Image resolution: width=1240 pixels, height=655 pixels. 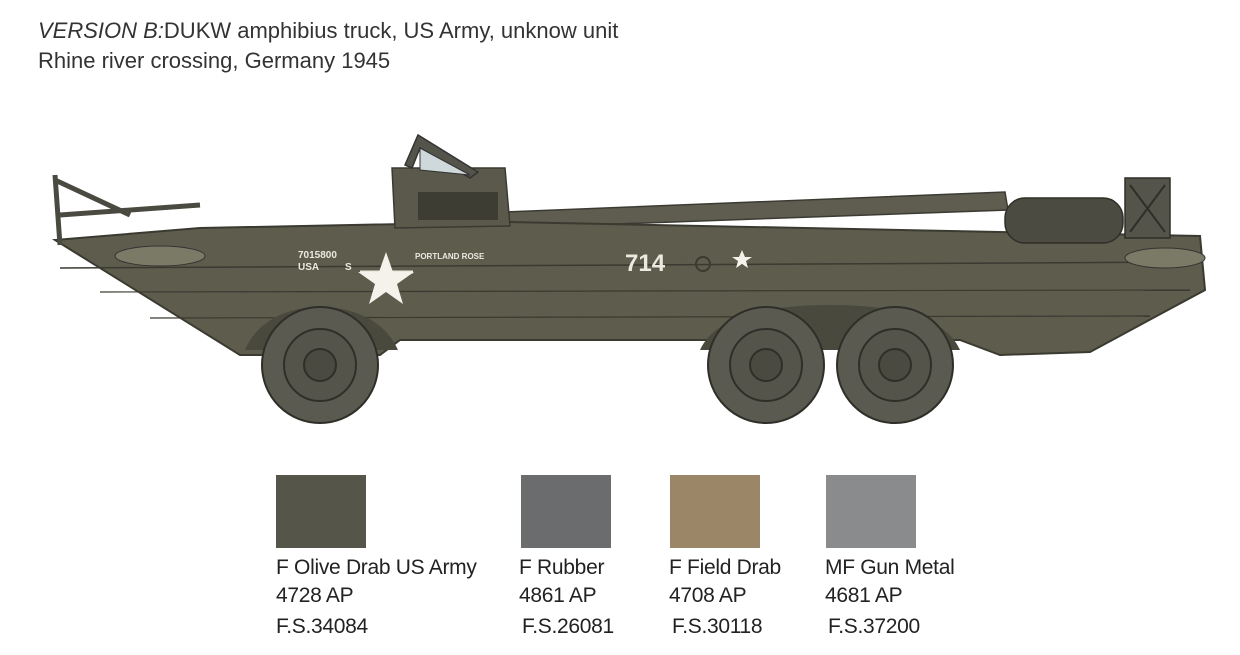 I want to click on small-star, so click(x=742, y=259).